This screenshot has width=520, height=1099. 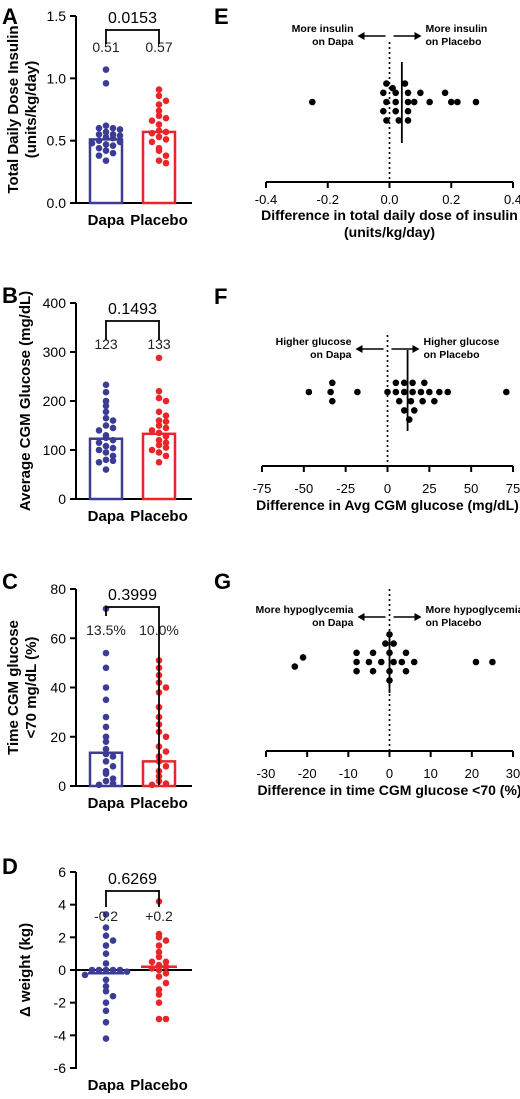 What do you see at coordinates (454, 623) in the screenshot?
I see `annotation-right-G: on Placebo` at bounding box center [454, 623].